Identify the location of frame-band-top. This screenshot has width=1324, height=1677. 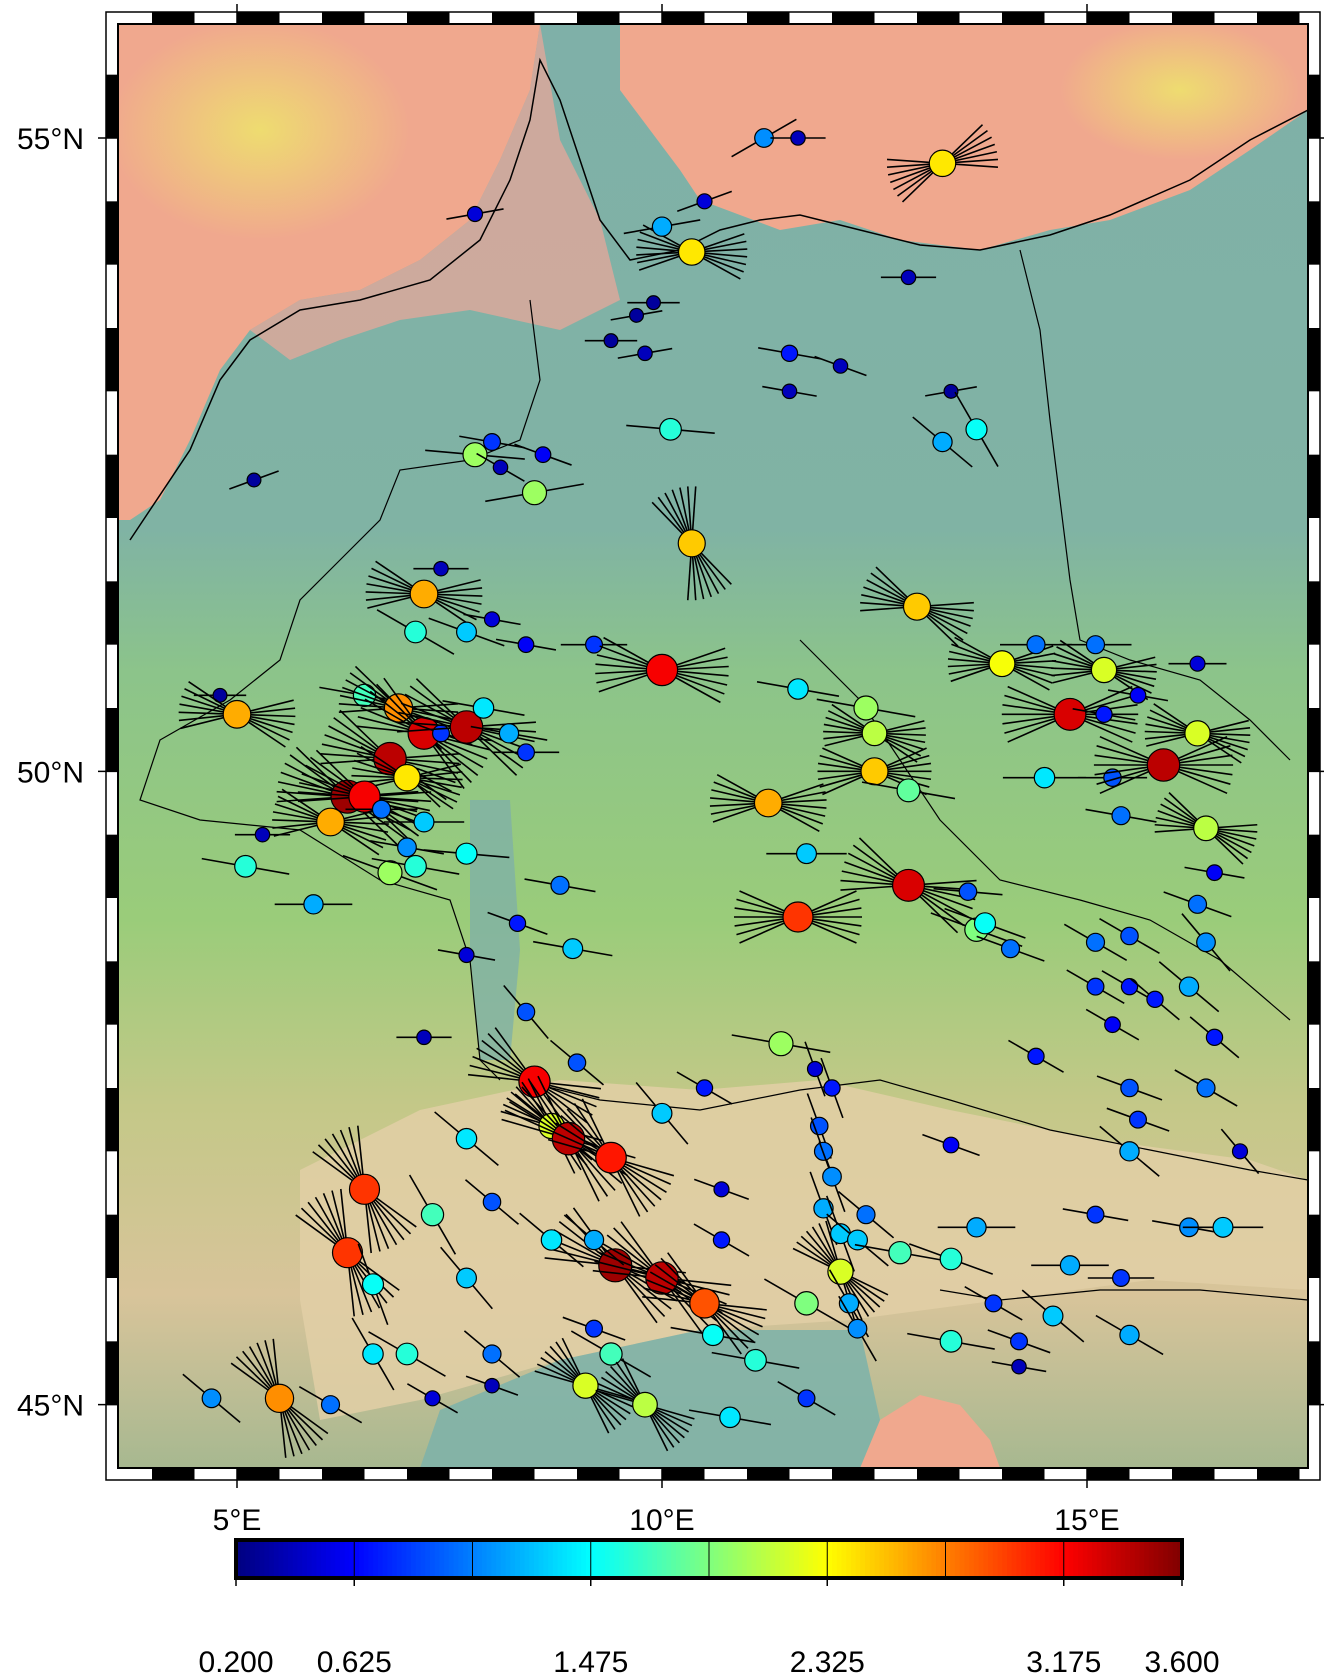
(428, 18).